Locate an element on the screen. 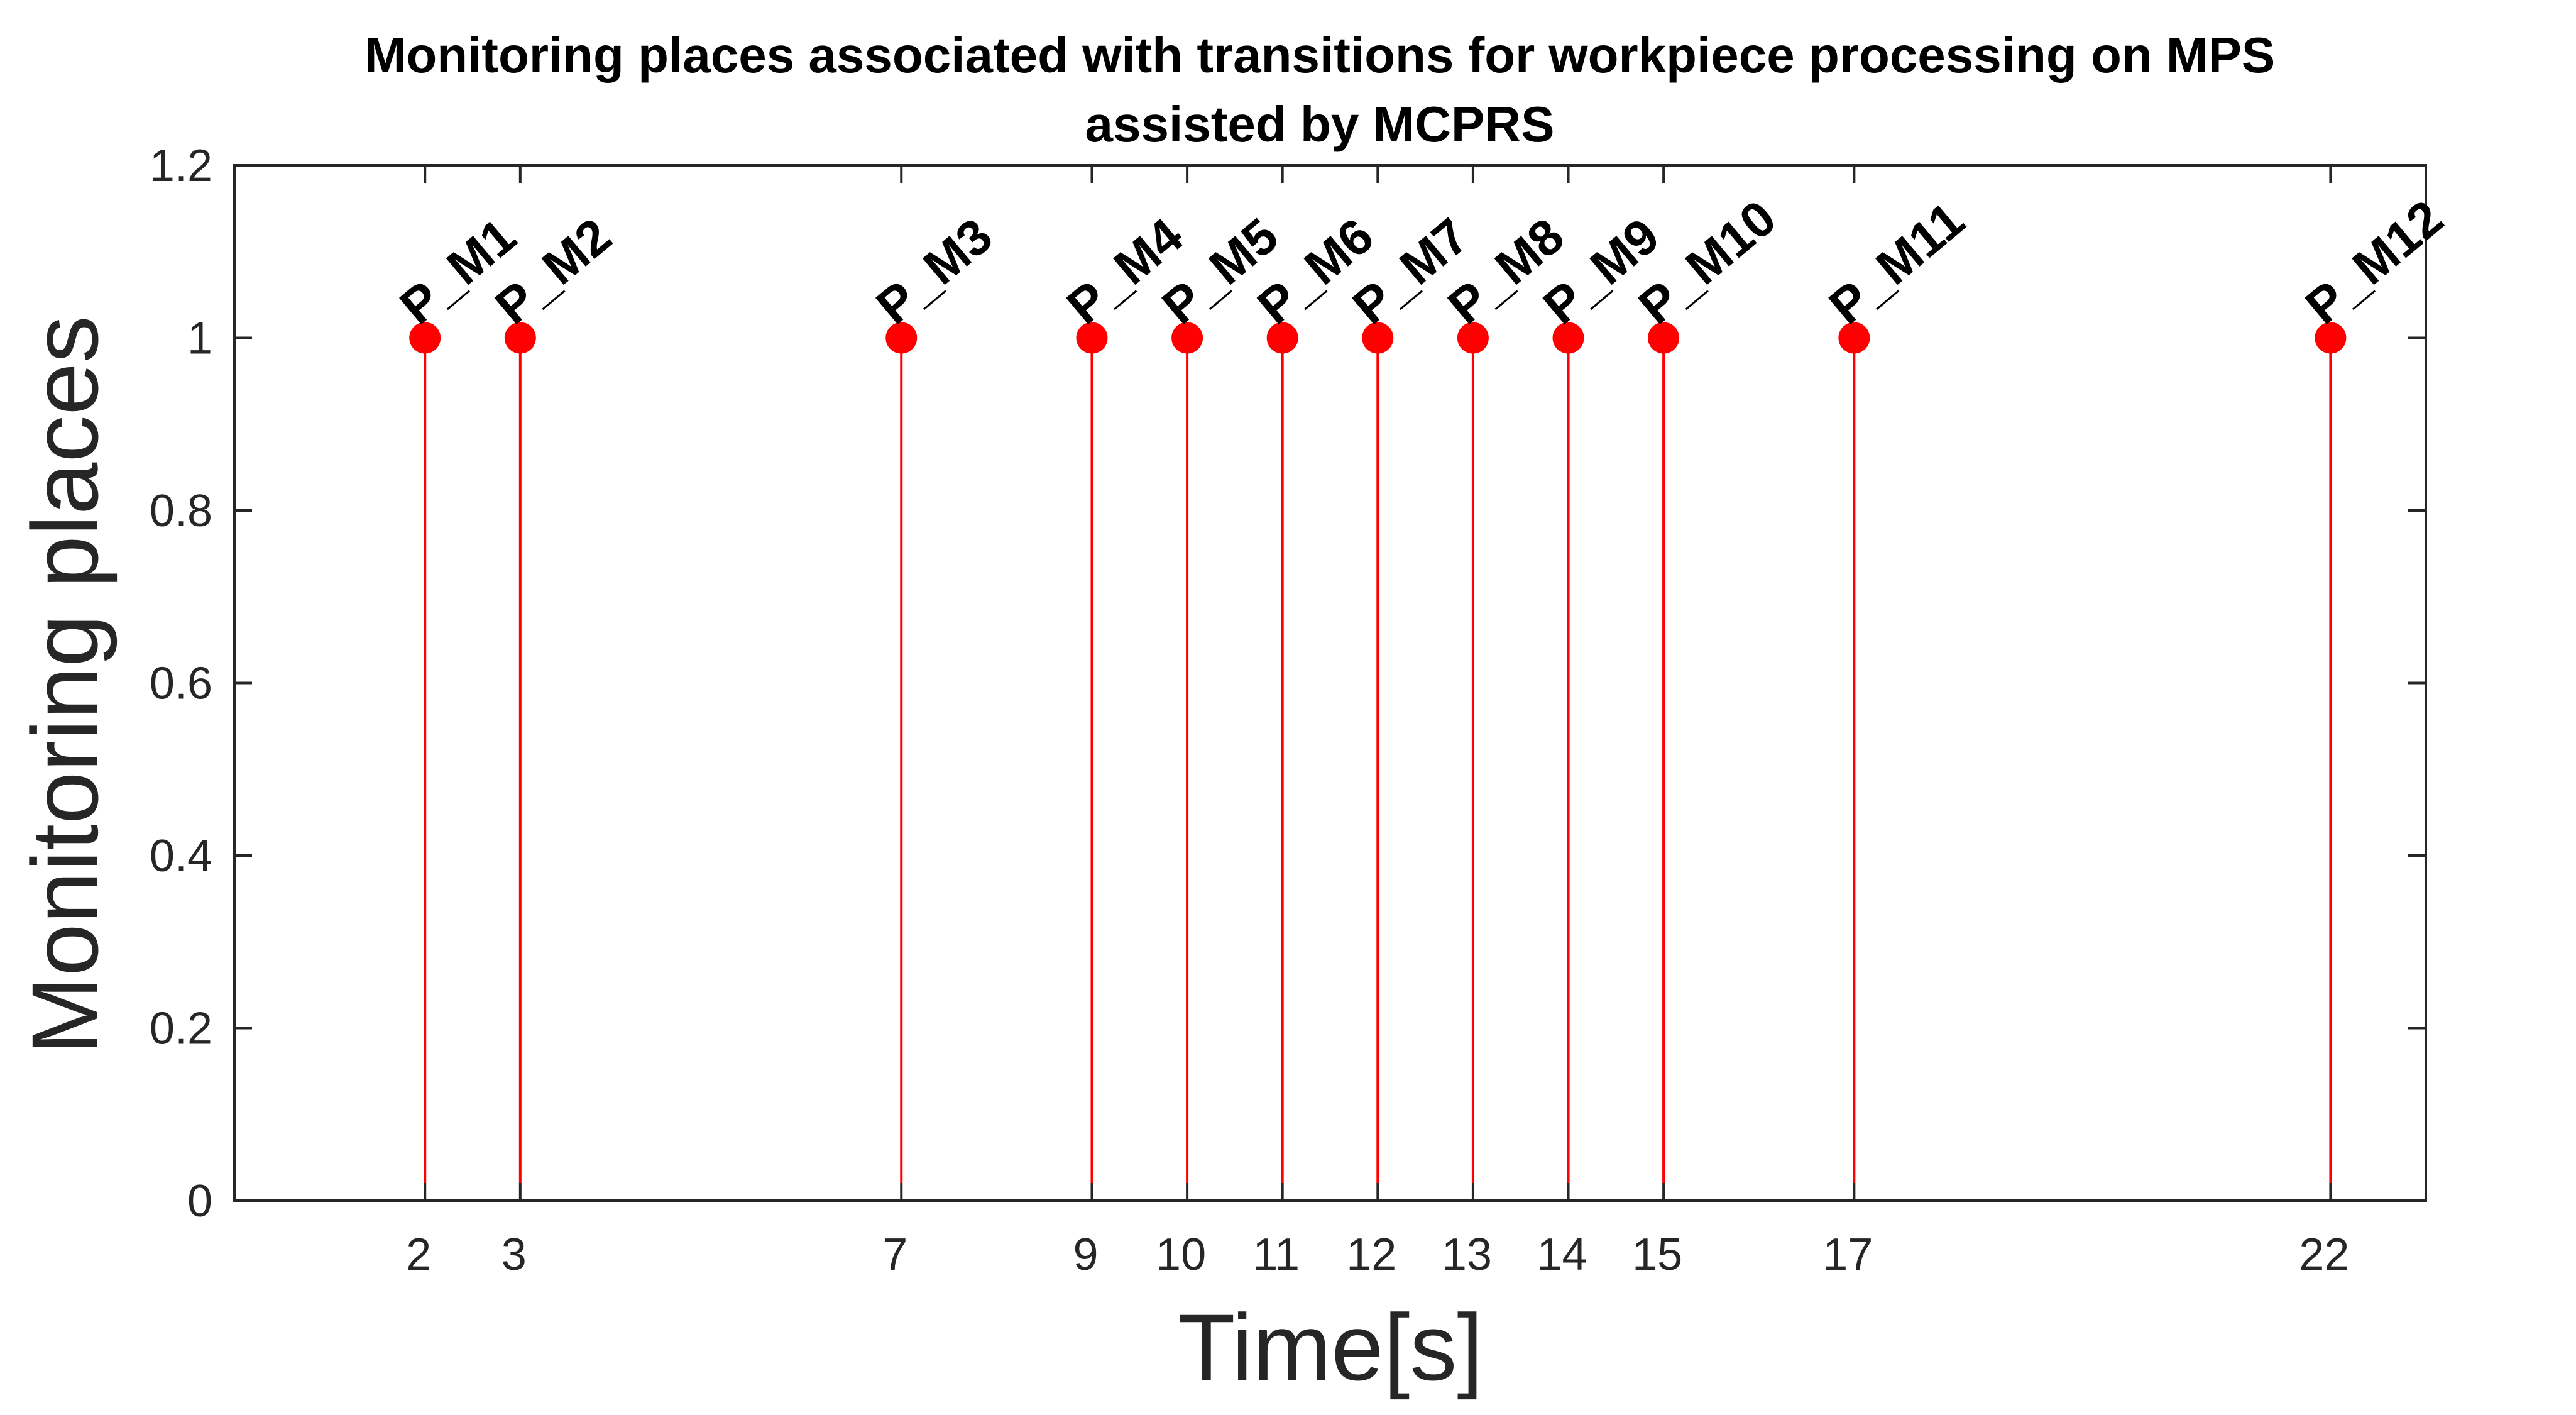  y-tick-label: 0.4 is located at coordinates (181, 856).